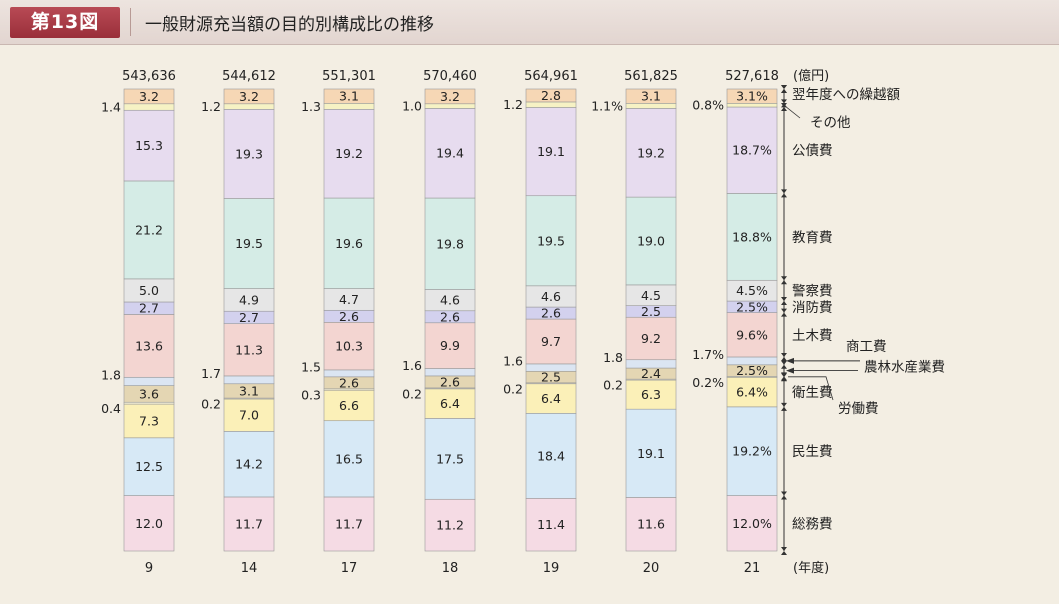  I want to click on legend-arrowhead, so click(790, 360).